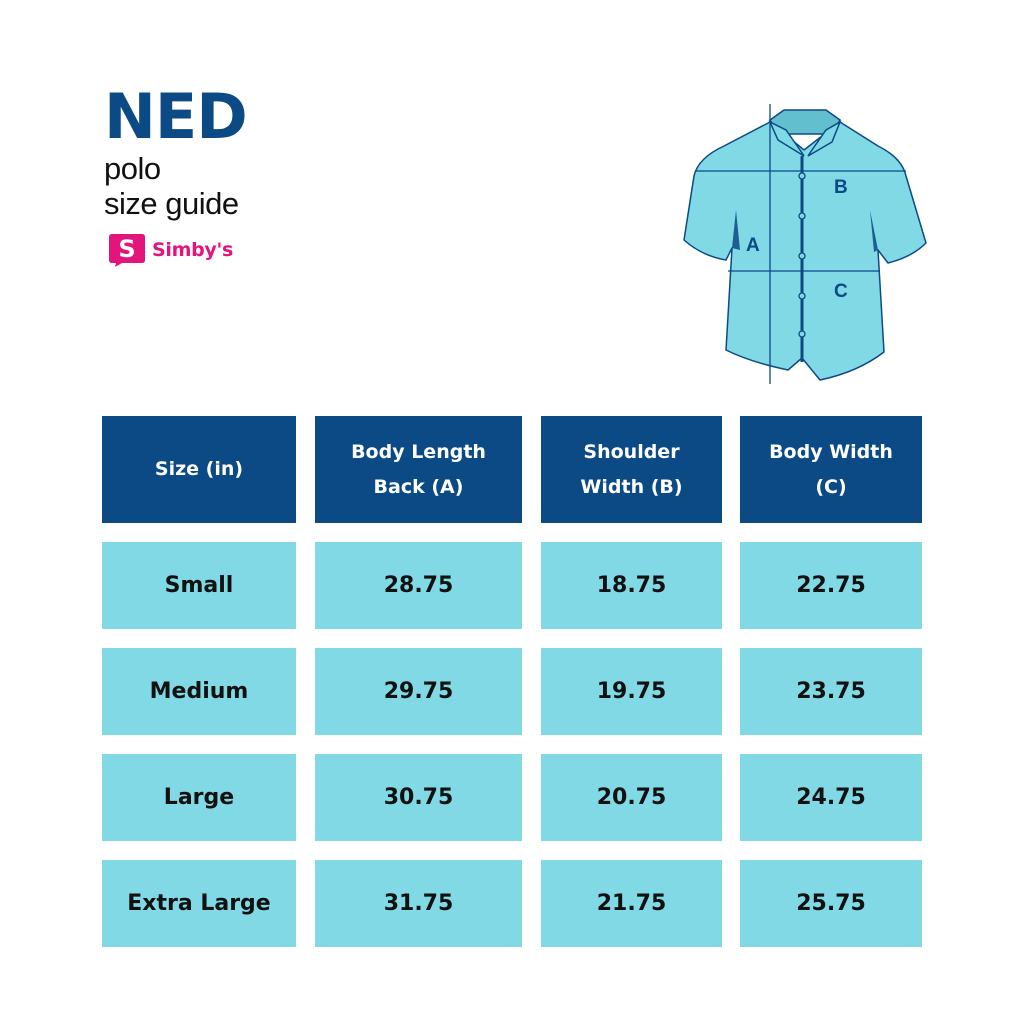  I want to click on measure-label-c: C, so click(841, 291).